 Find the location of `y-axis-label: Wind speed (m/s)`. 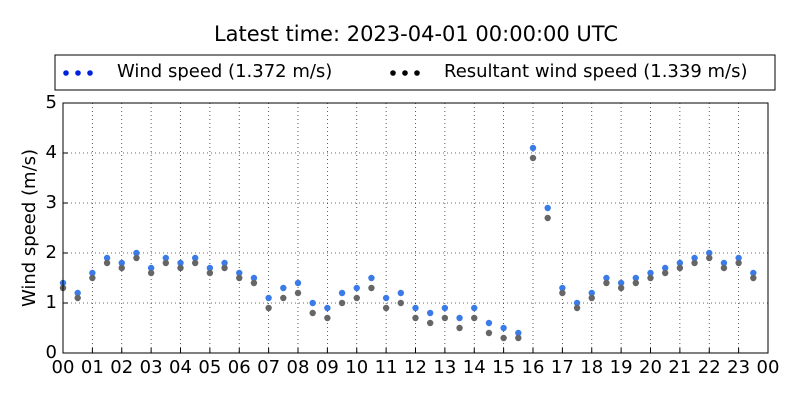

y-axis-label: Wind speed (m/s) is located at coordinates (29, 228).